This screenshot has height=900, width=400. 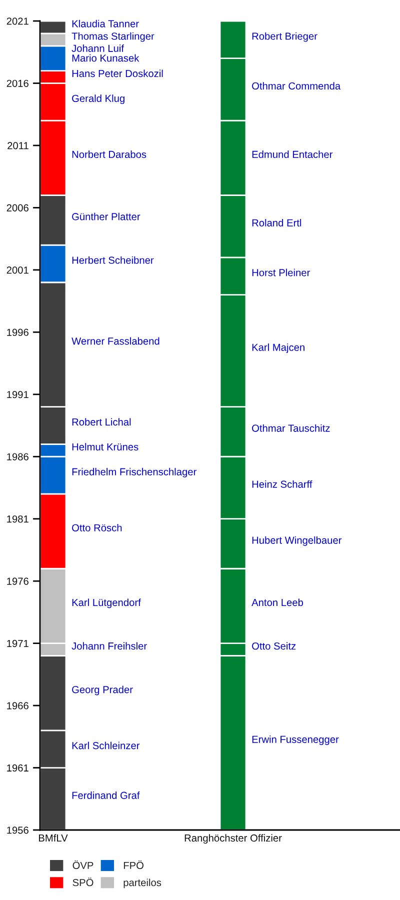 I want to click on series-label: Herbert Scheibner, so click(x=113, y=260).